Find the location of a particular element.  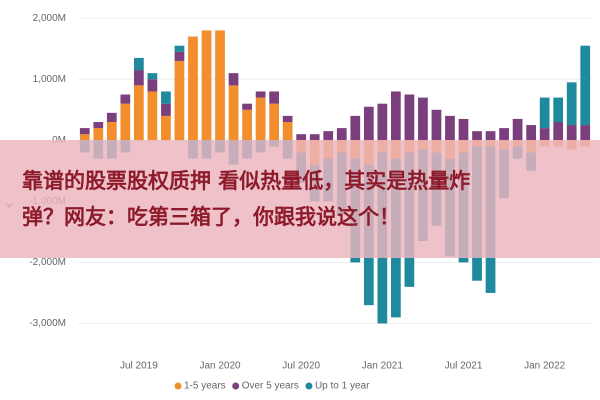

x-tick-label: Jul 2021 is located at coordinates (464, 366).